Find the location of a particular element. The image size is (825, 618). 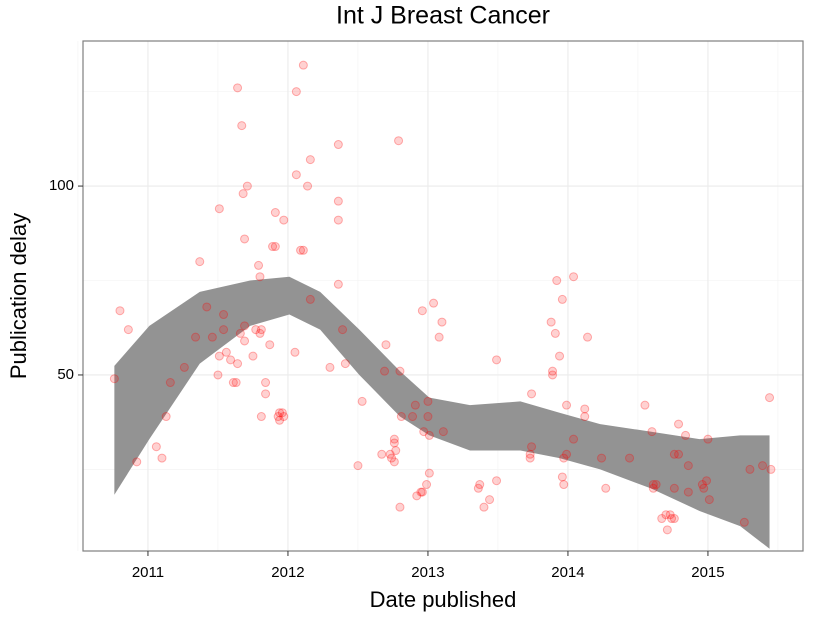

x-tick-label: 2015 is located at coordinates (707, 572).